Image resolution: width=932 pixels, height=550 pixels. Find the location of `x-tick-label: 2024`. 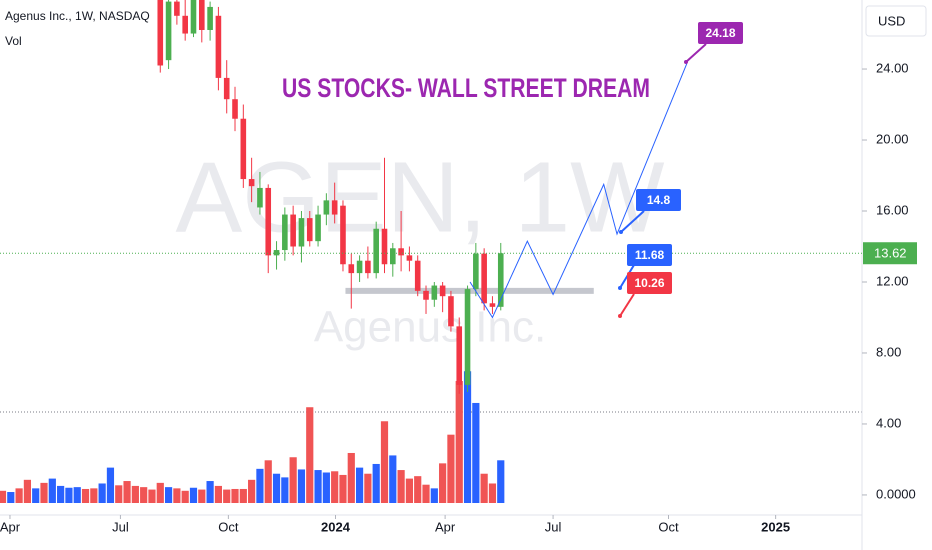

x-tick-label: 2024 is located at coordinates (336, 526).